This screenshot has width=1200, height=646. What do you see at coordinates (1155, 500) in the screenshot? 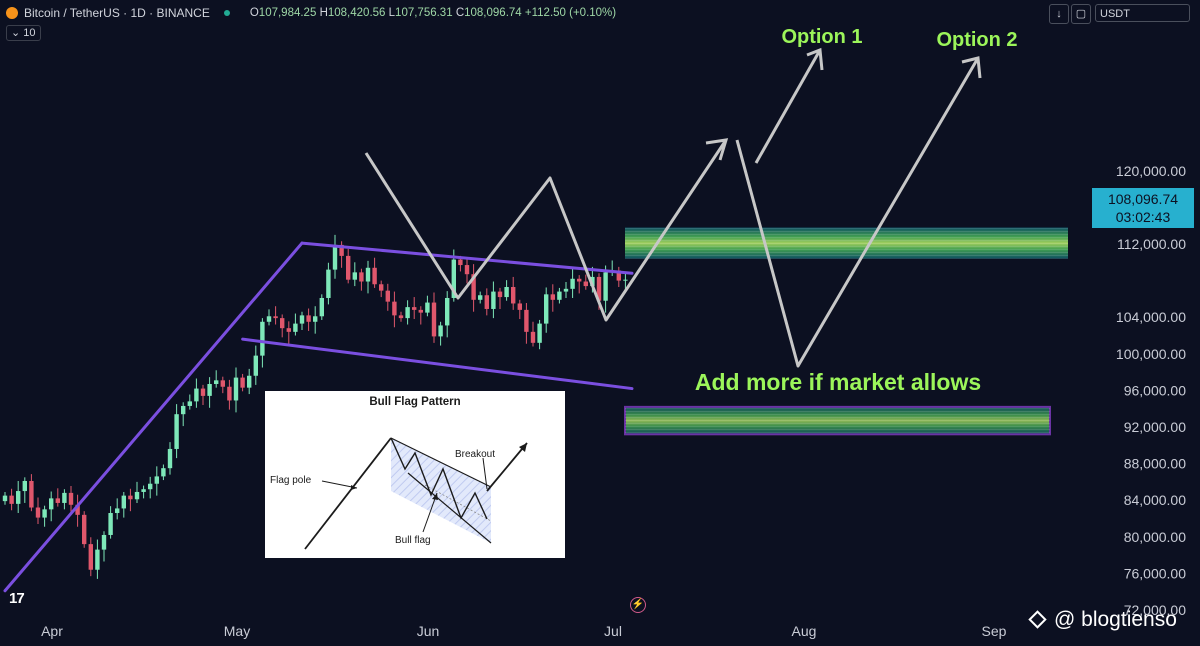
I see `y-tick-label: 84,000.00` at bounding box center [1155, 500].